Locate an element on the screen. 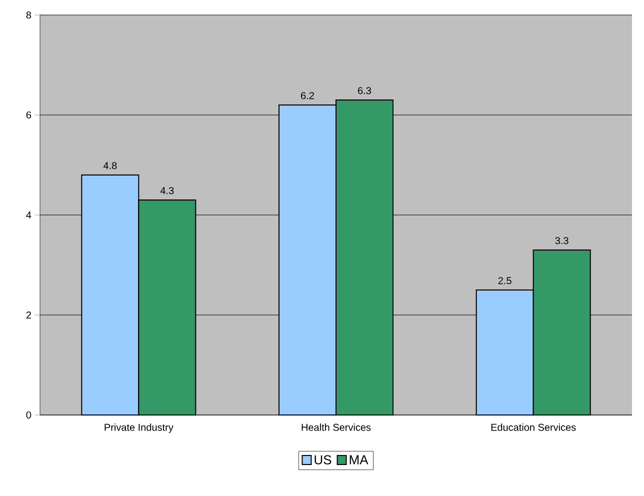 The width and height of the screenshot is (644, 496). y-tick-label: 0 is located at coordinates (29, 415).